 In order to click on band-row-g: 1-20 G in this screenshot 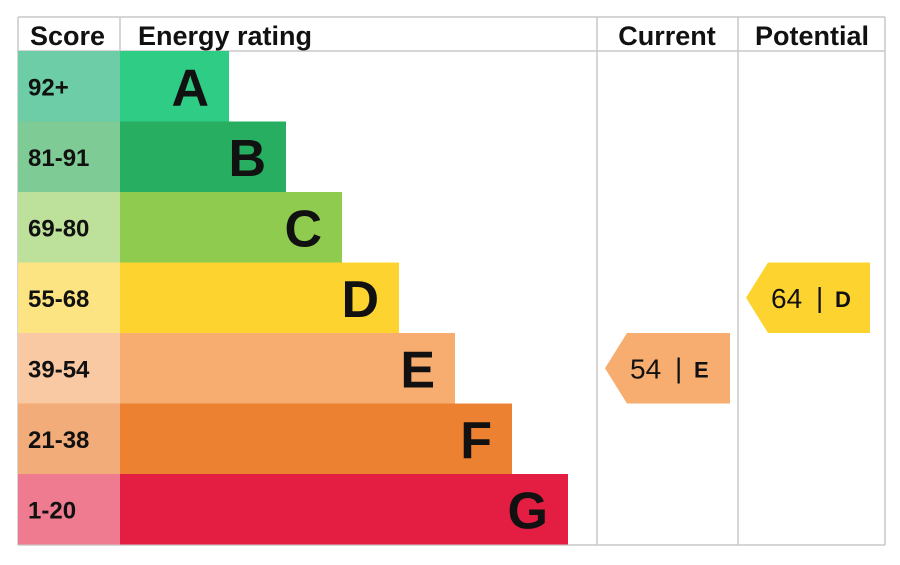, I will do `click(293, 509)`.